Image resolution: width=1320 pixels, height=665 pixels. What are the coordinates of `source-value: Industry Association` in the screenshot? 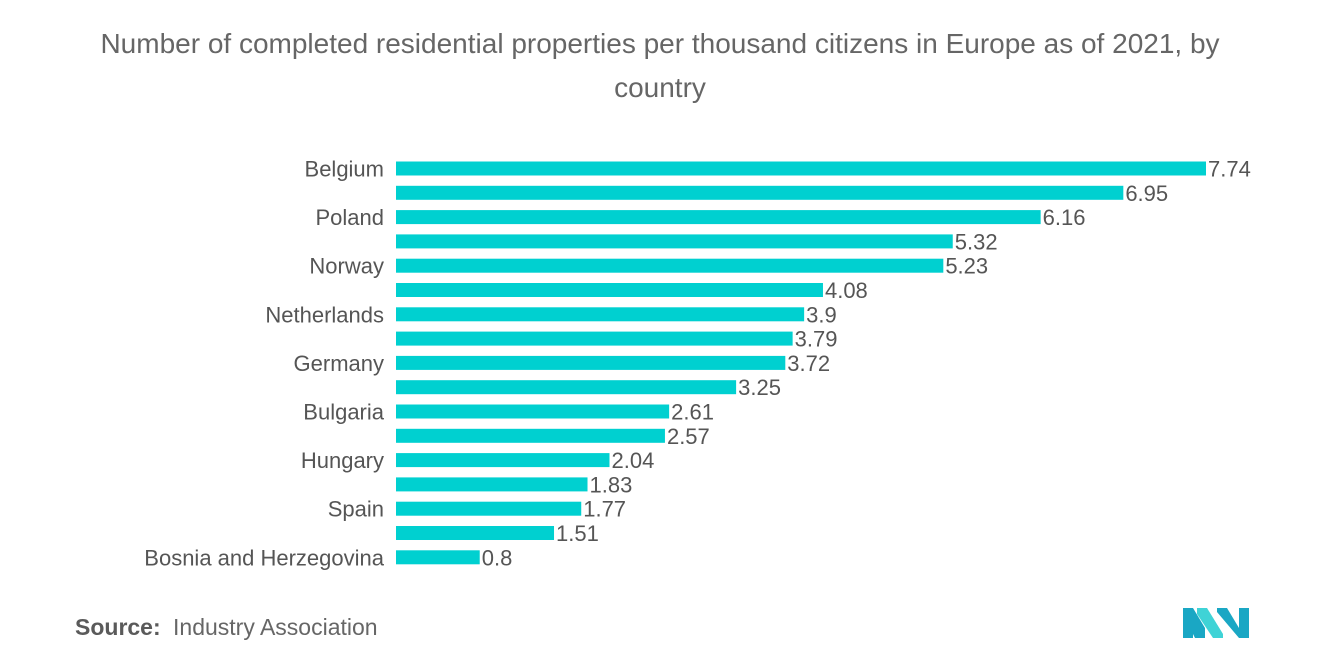 It's located at (275, 627).